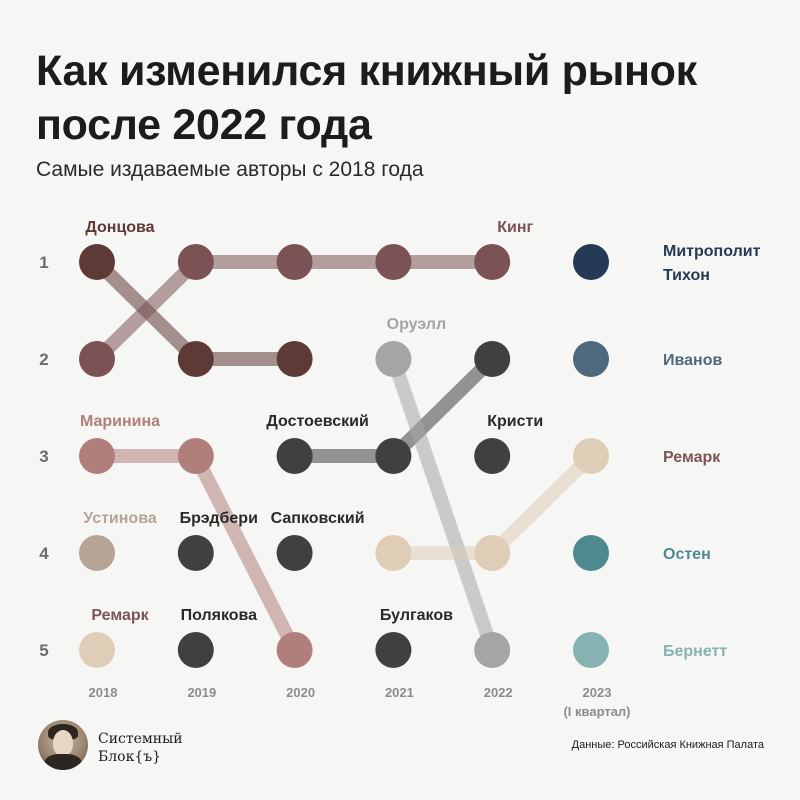 Image resolution: width=800 pixels, height=800 pixels. I want to click on point-оруэлл-2022, so click(492, 650).